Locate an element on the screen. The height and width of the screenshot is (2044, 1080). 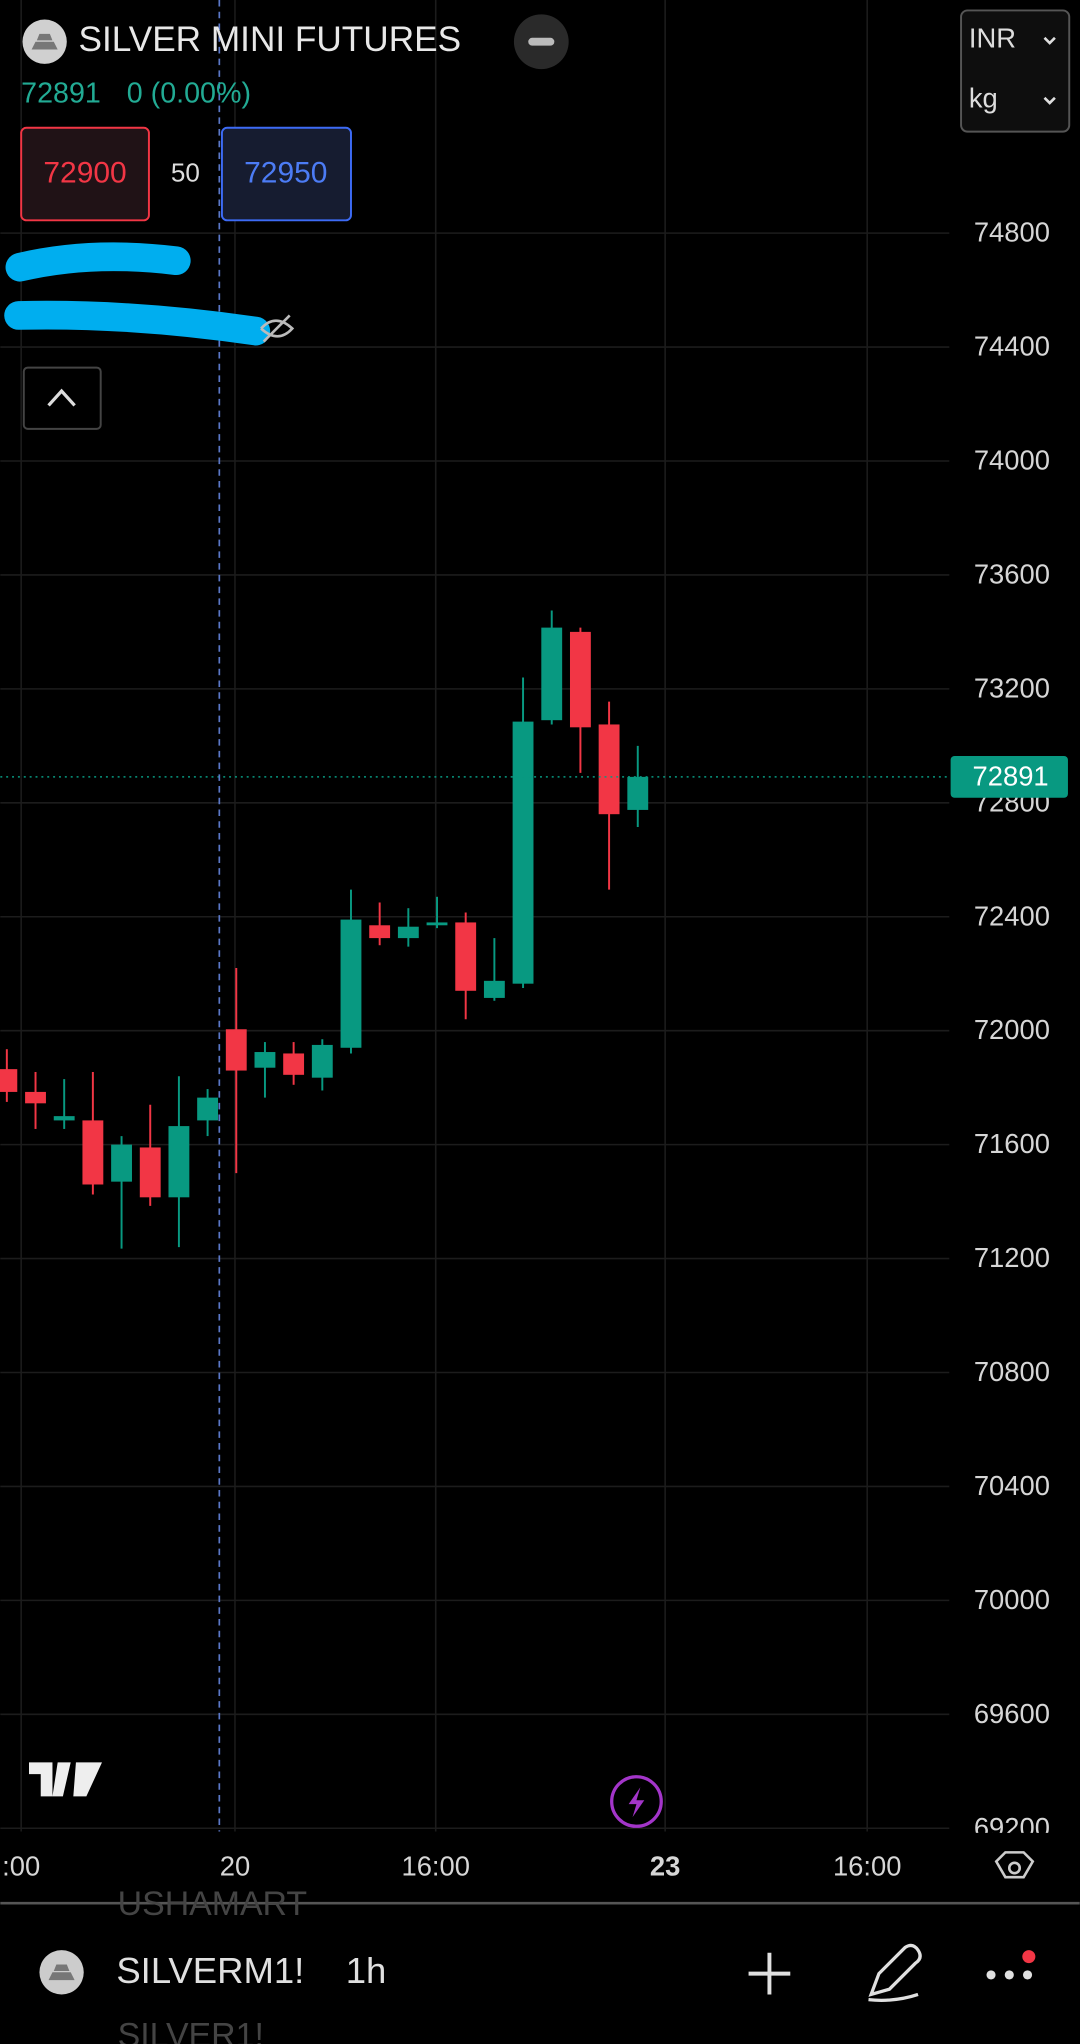
symbol-icon is located at coordinates (61, 1972).